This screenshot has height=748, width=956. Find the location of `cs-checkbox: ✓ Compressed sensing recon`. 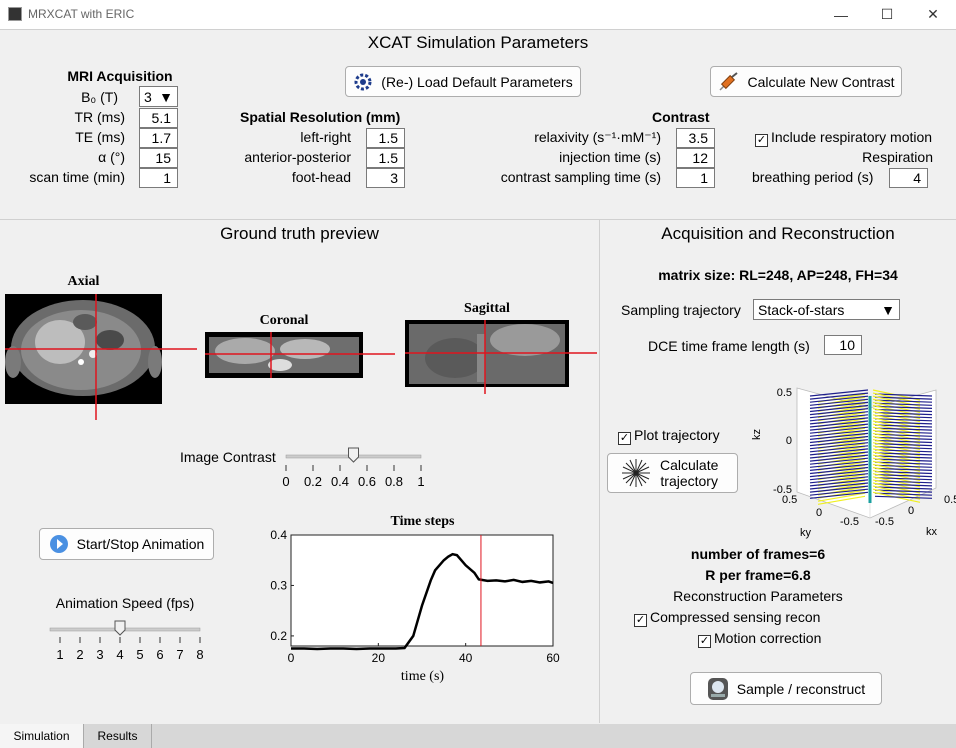

cs-checkbox: ✓ Compressed sensing recon is located at coordinates (727, 618).